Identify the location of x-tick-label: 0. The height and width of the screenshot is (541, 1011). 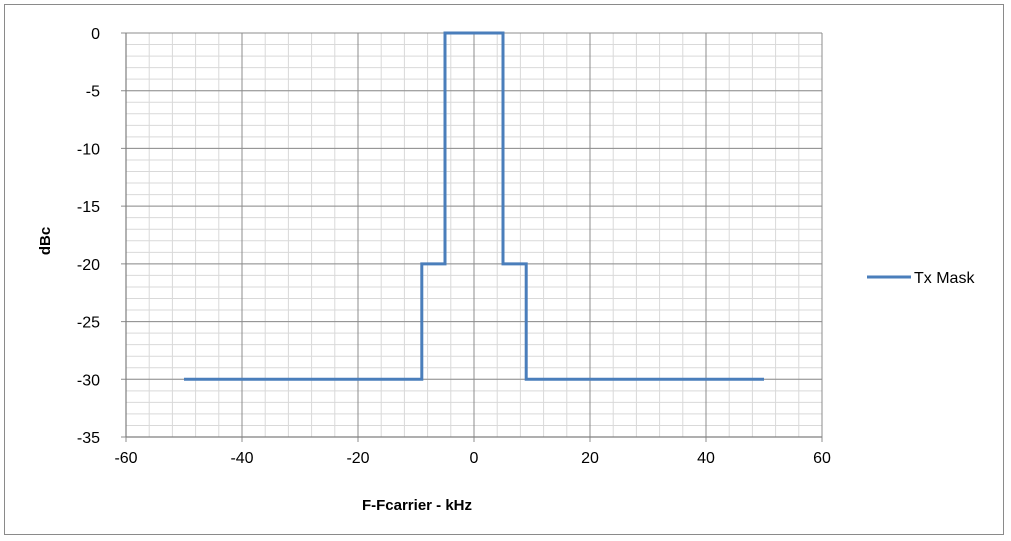
(474, 458).